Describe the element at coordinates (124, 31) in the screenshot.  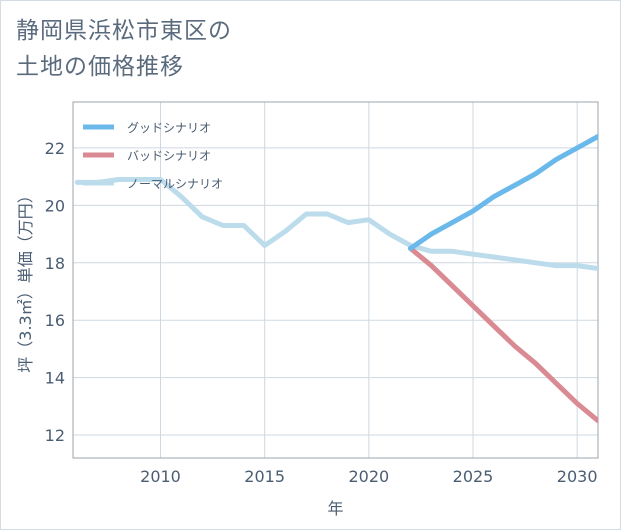
I see `chart-title-line-1: 静岡県浜松市東区の` at that location.